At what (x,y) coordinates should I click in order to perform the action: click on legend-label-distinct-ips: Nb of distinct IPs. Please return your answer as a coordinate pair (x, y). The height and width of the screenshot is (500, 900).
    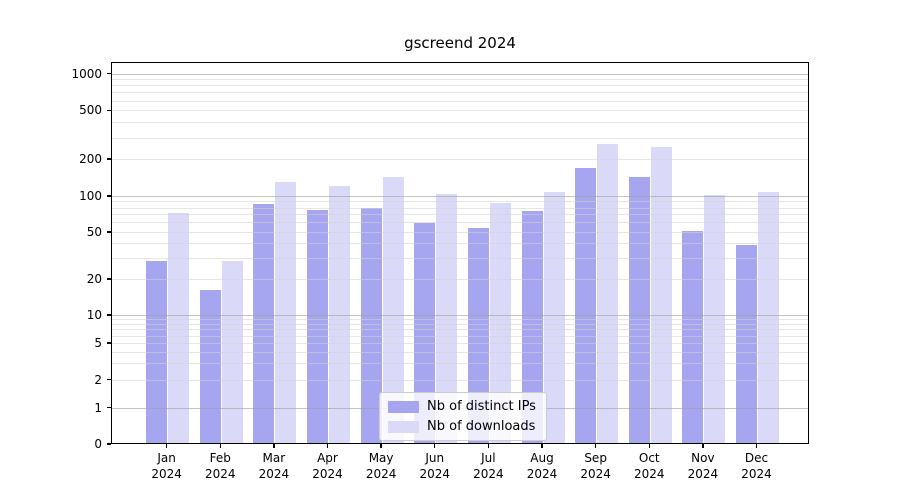
    Looking at the image, I should click on (481, 406).